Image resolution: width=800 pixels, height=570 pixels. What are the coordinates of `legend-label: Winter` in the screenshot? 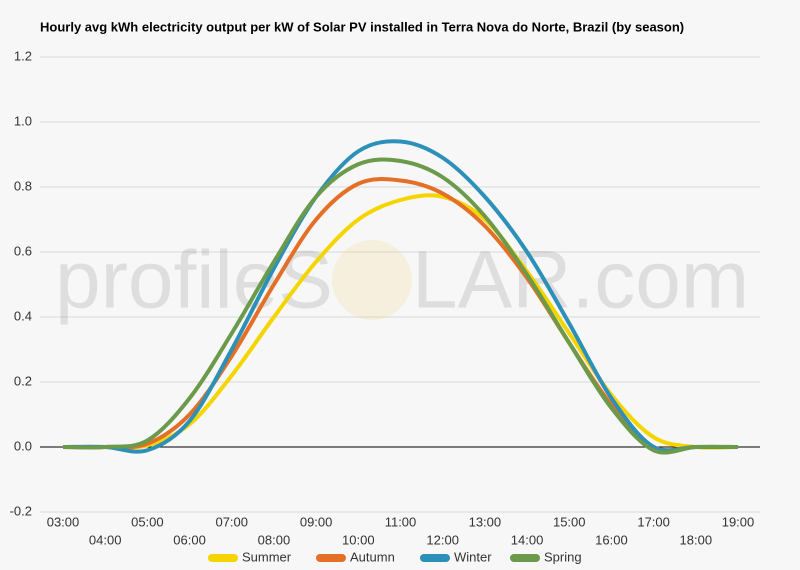 It's located at (473, 556).